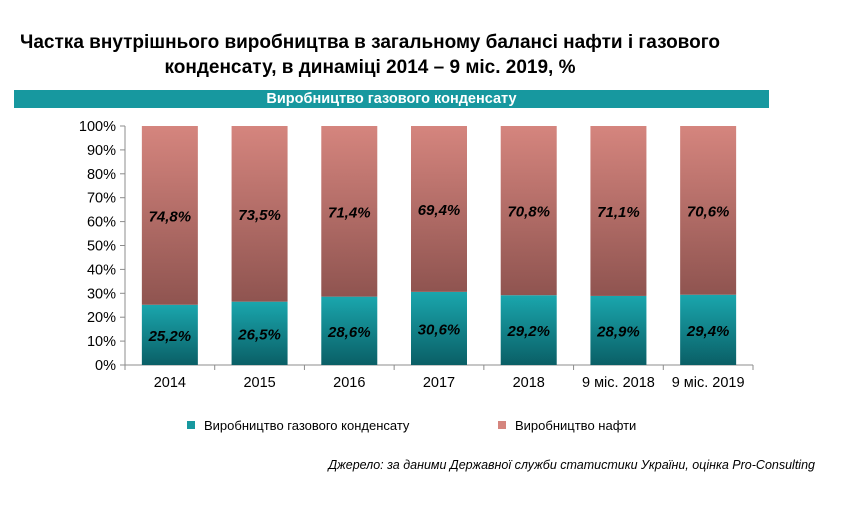 The image size is (841, 507). I want to click on y-tick-label: 80%, so click(101, 175).